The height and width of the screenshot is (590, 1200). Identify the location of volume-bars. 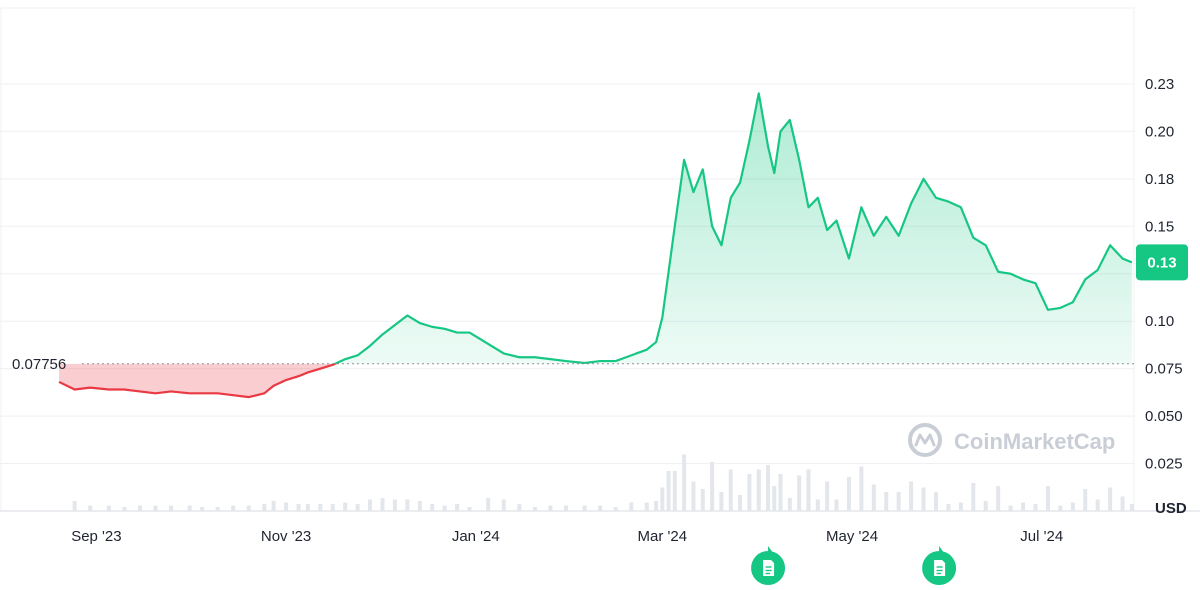
(603, 482).